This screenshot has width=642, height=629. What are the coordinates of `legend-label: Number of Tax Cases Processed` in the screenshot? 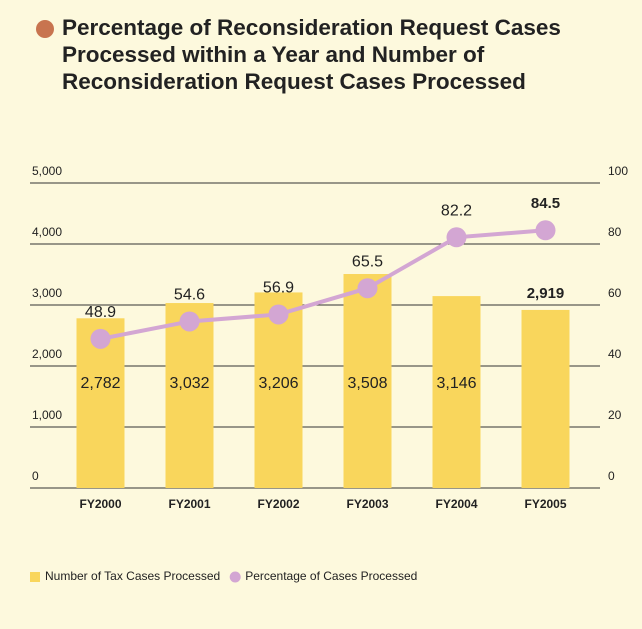 It's located at (132, 576).